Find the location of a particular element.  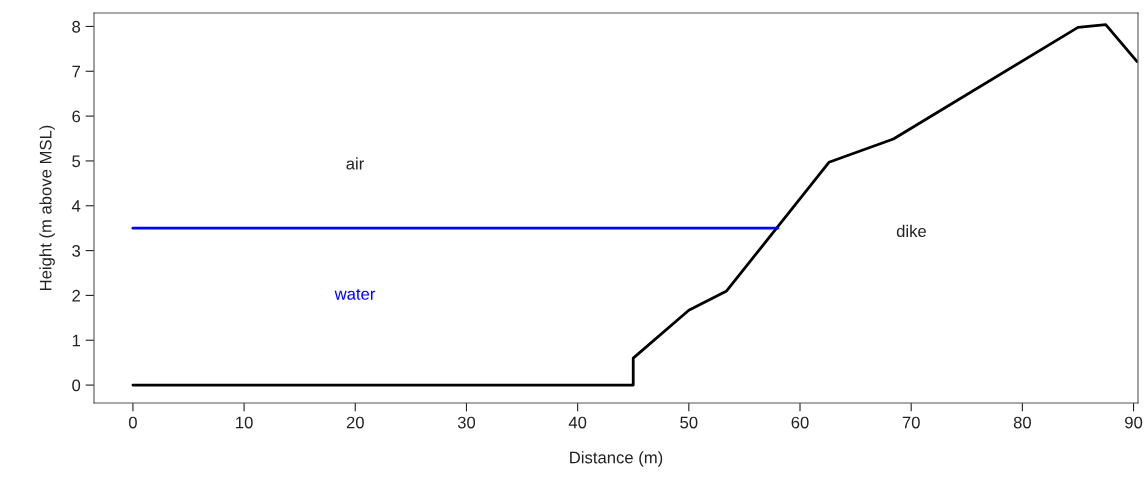

y-axis-title: Height (m above MSL) is located at coordinates (47, 207).